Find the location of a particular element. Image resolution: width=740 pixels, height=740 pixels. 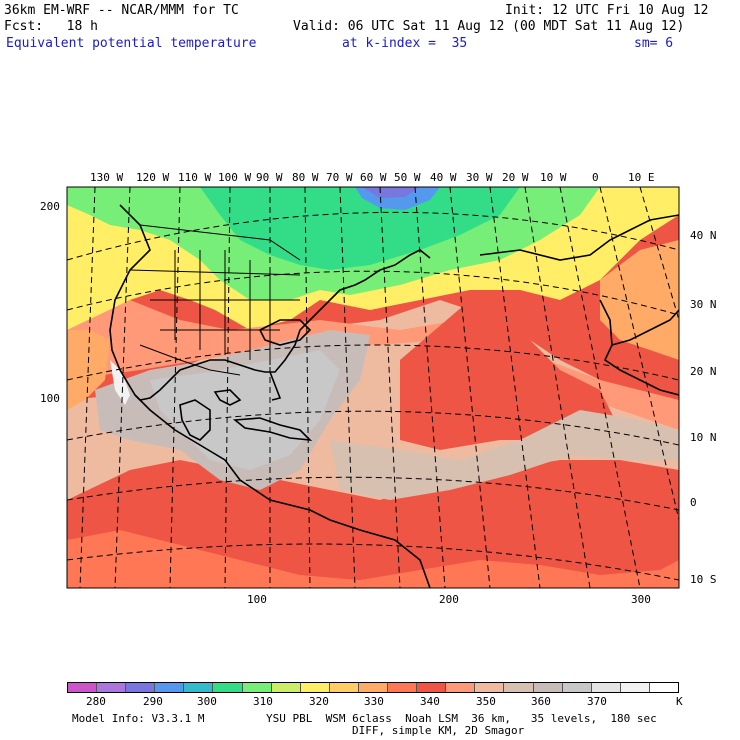

init-time: Init: 12 UTC Fri 10 Aug 12 is located at coordinates (607, 10).